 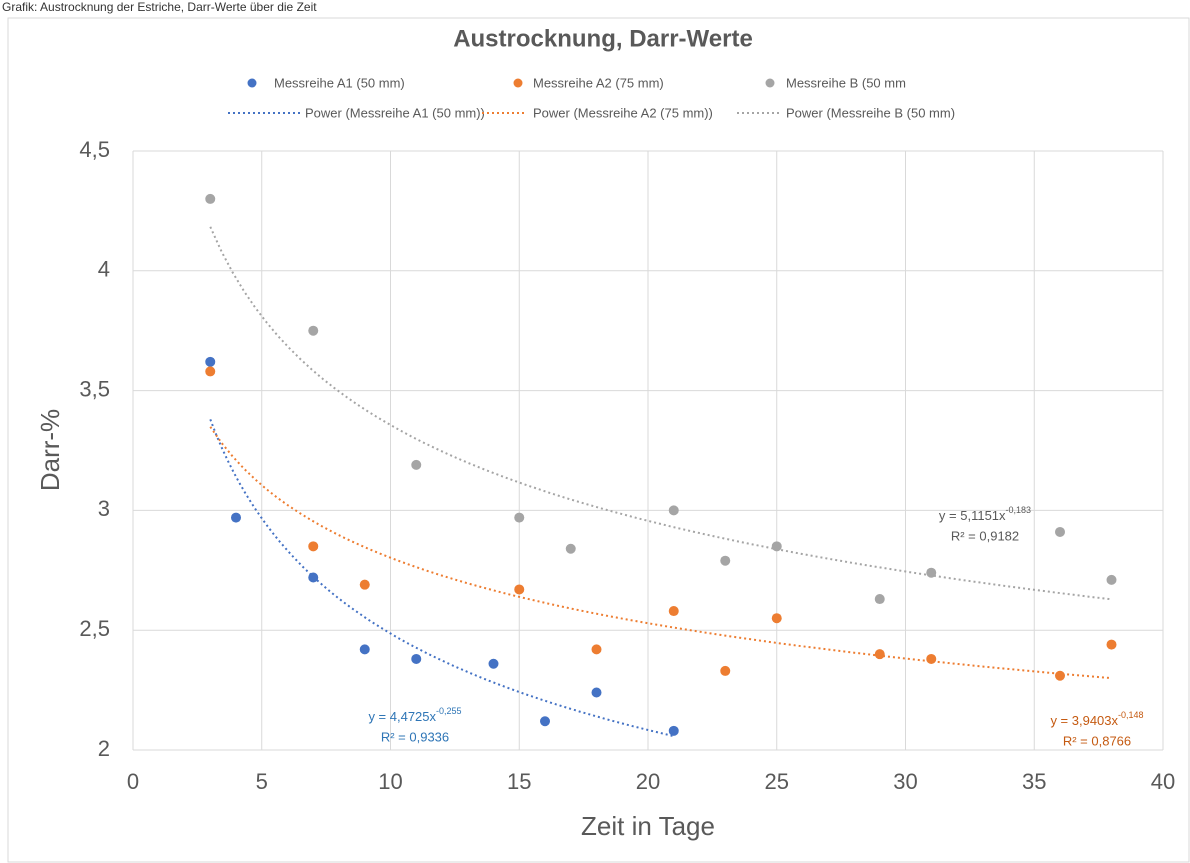 What do you see at coordinates (262, 781) in the screenshot?
I see `x-tick-label: 5` at bounding box center [262, 781].